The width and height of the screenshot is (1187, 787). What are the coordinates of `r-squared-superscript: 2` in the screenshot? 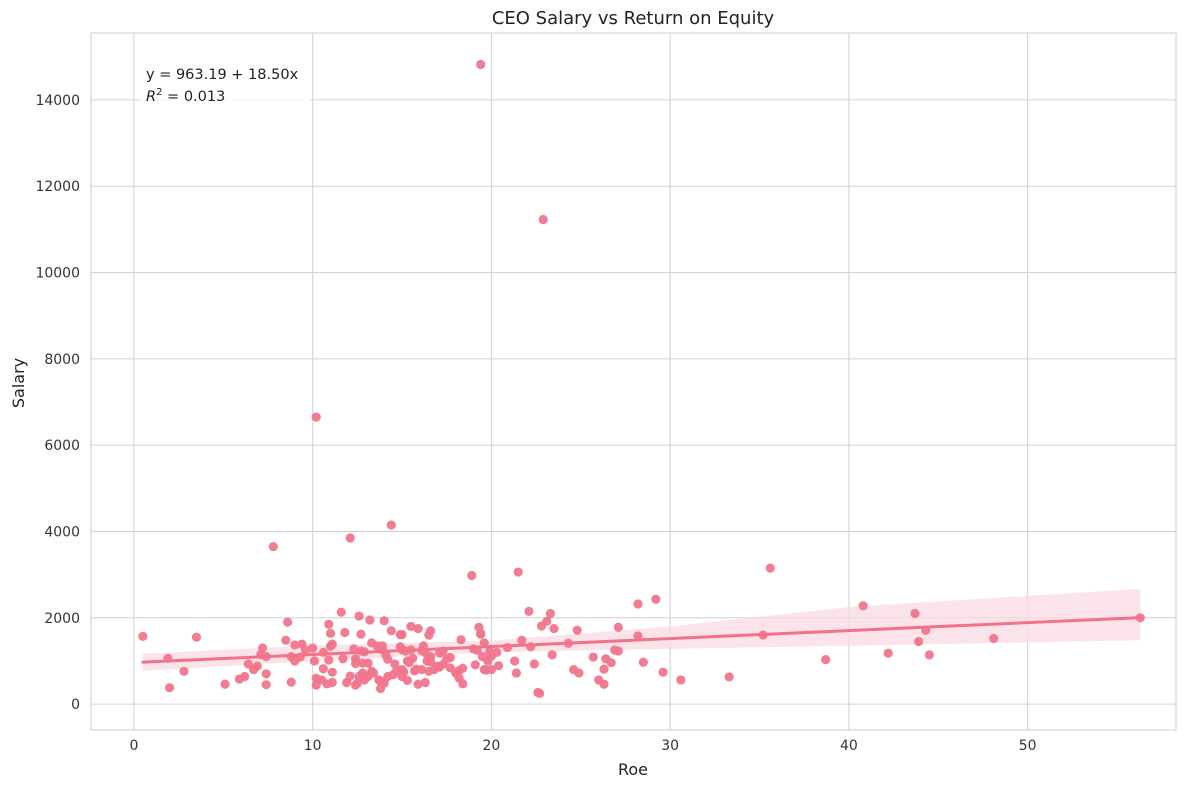 It's located at (159, 92).